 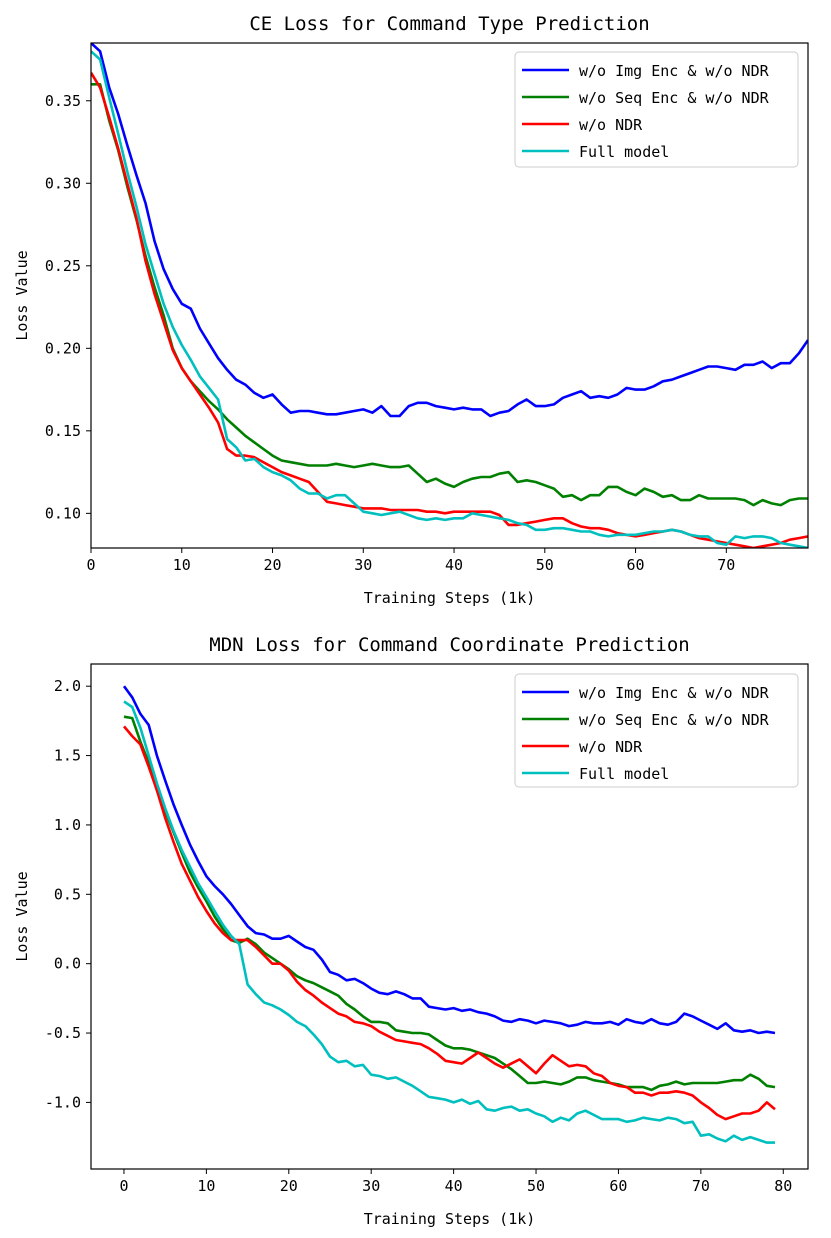 I want to click on y-tick-label: -1.0, so click(x=63, y=1102).